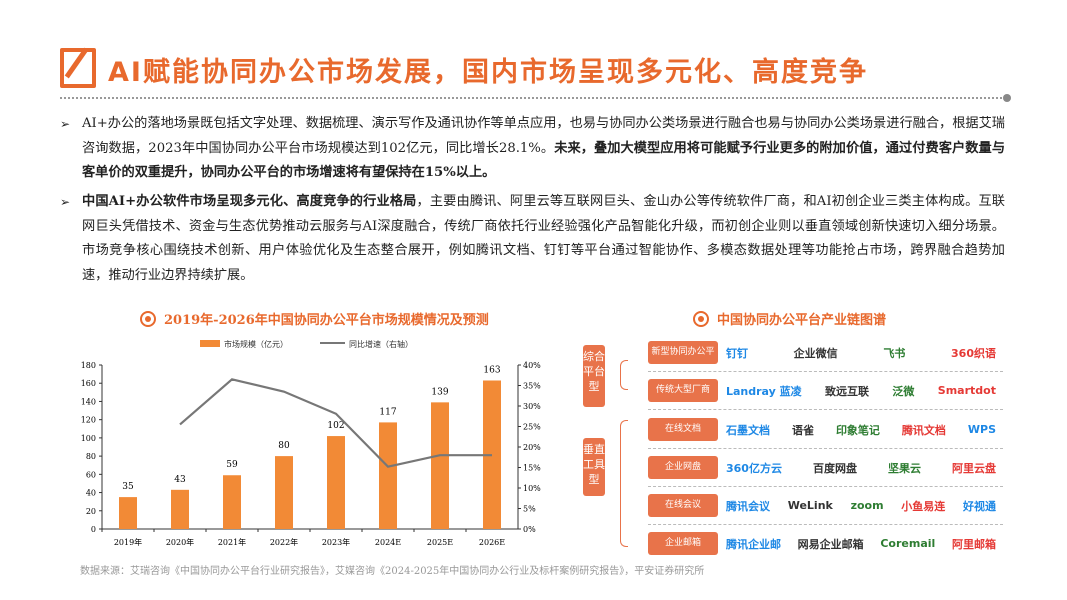  What do you see at coordinates (754, 468) in the screenshot?
I see `company-logo: 360亿方云` at bounding box center [754, 468].